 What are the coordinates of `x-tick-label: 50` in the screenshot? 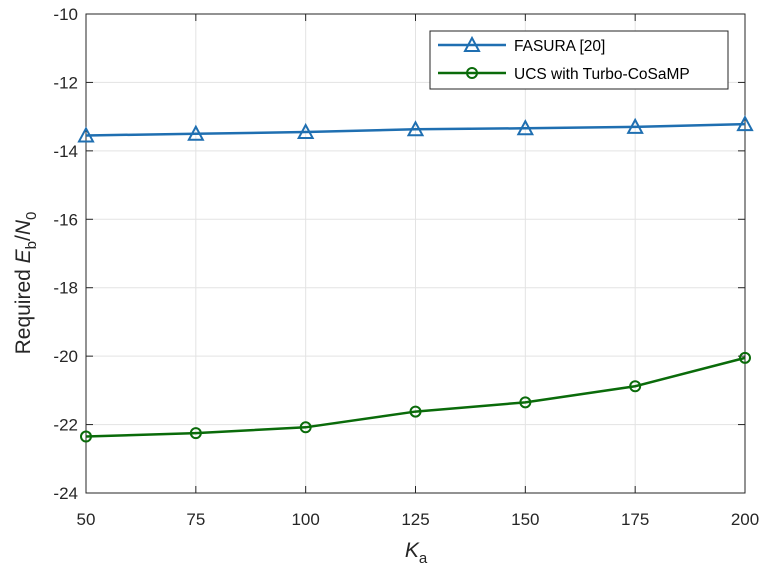 It's located at (86, 519).